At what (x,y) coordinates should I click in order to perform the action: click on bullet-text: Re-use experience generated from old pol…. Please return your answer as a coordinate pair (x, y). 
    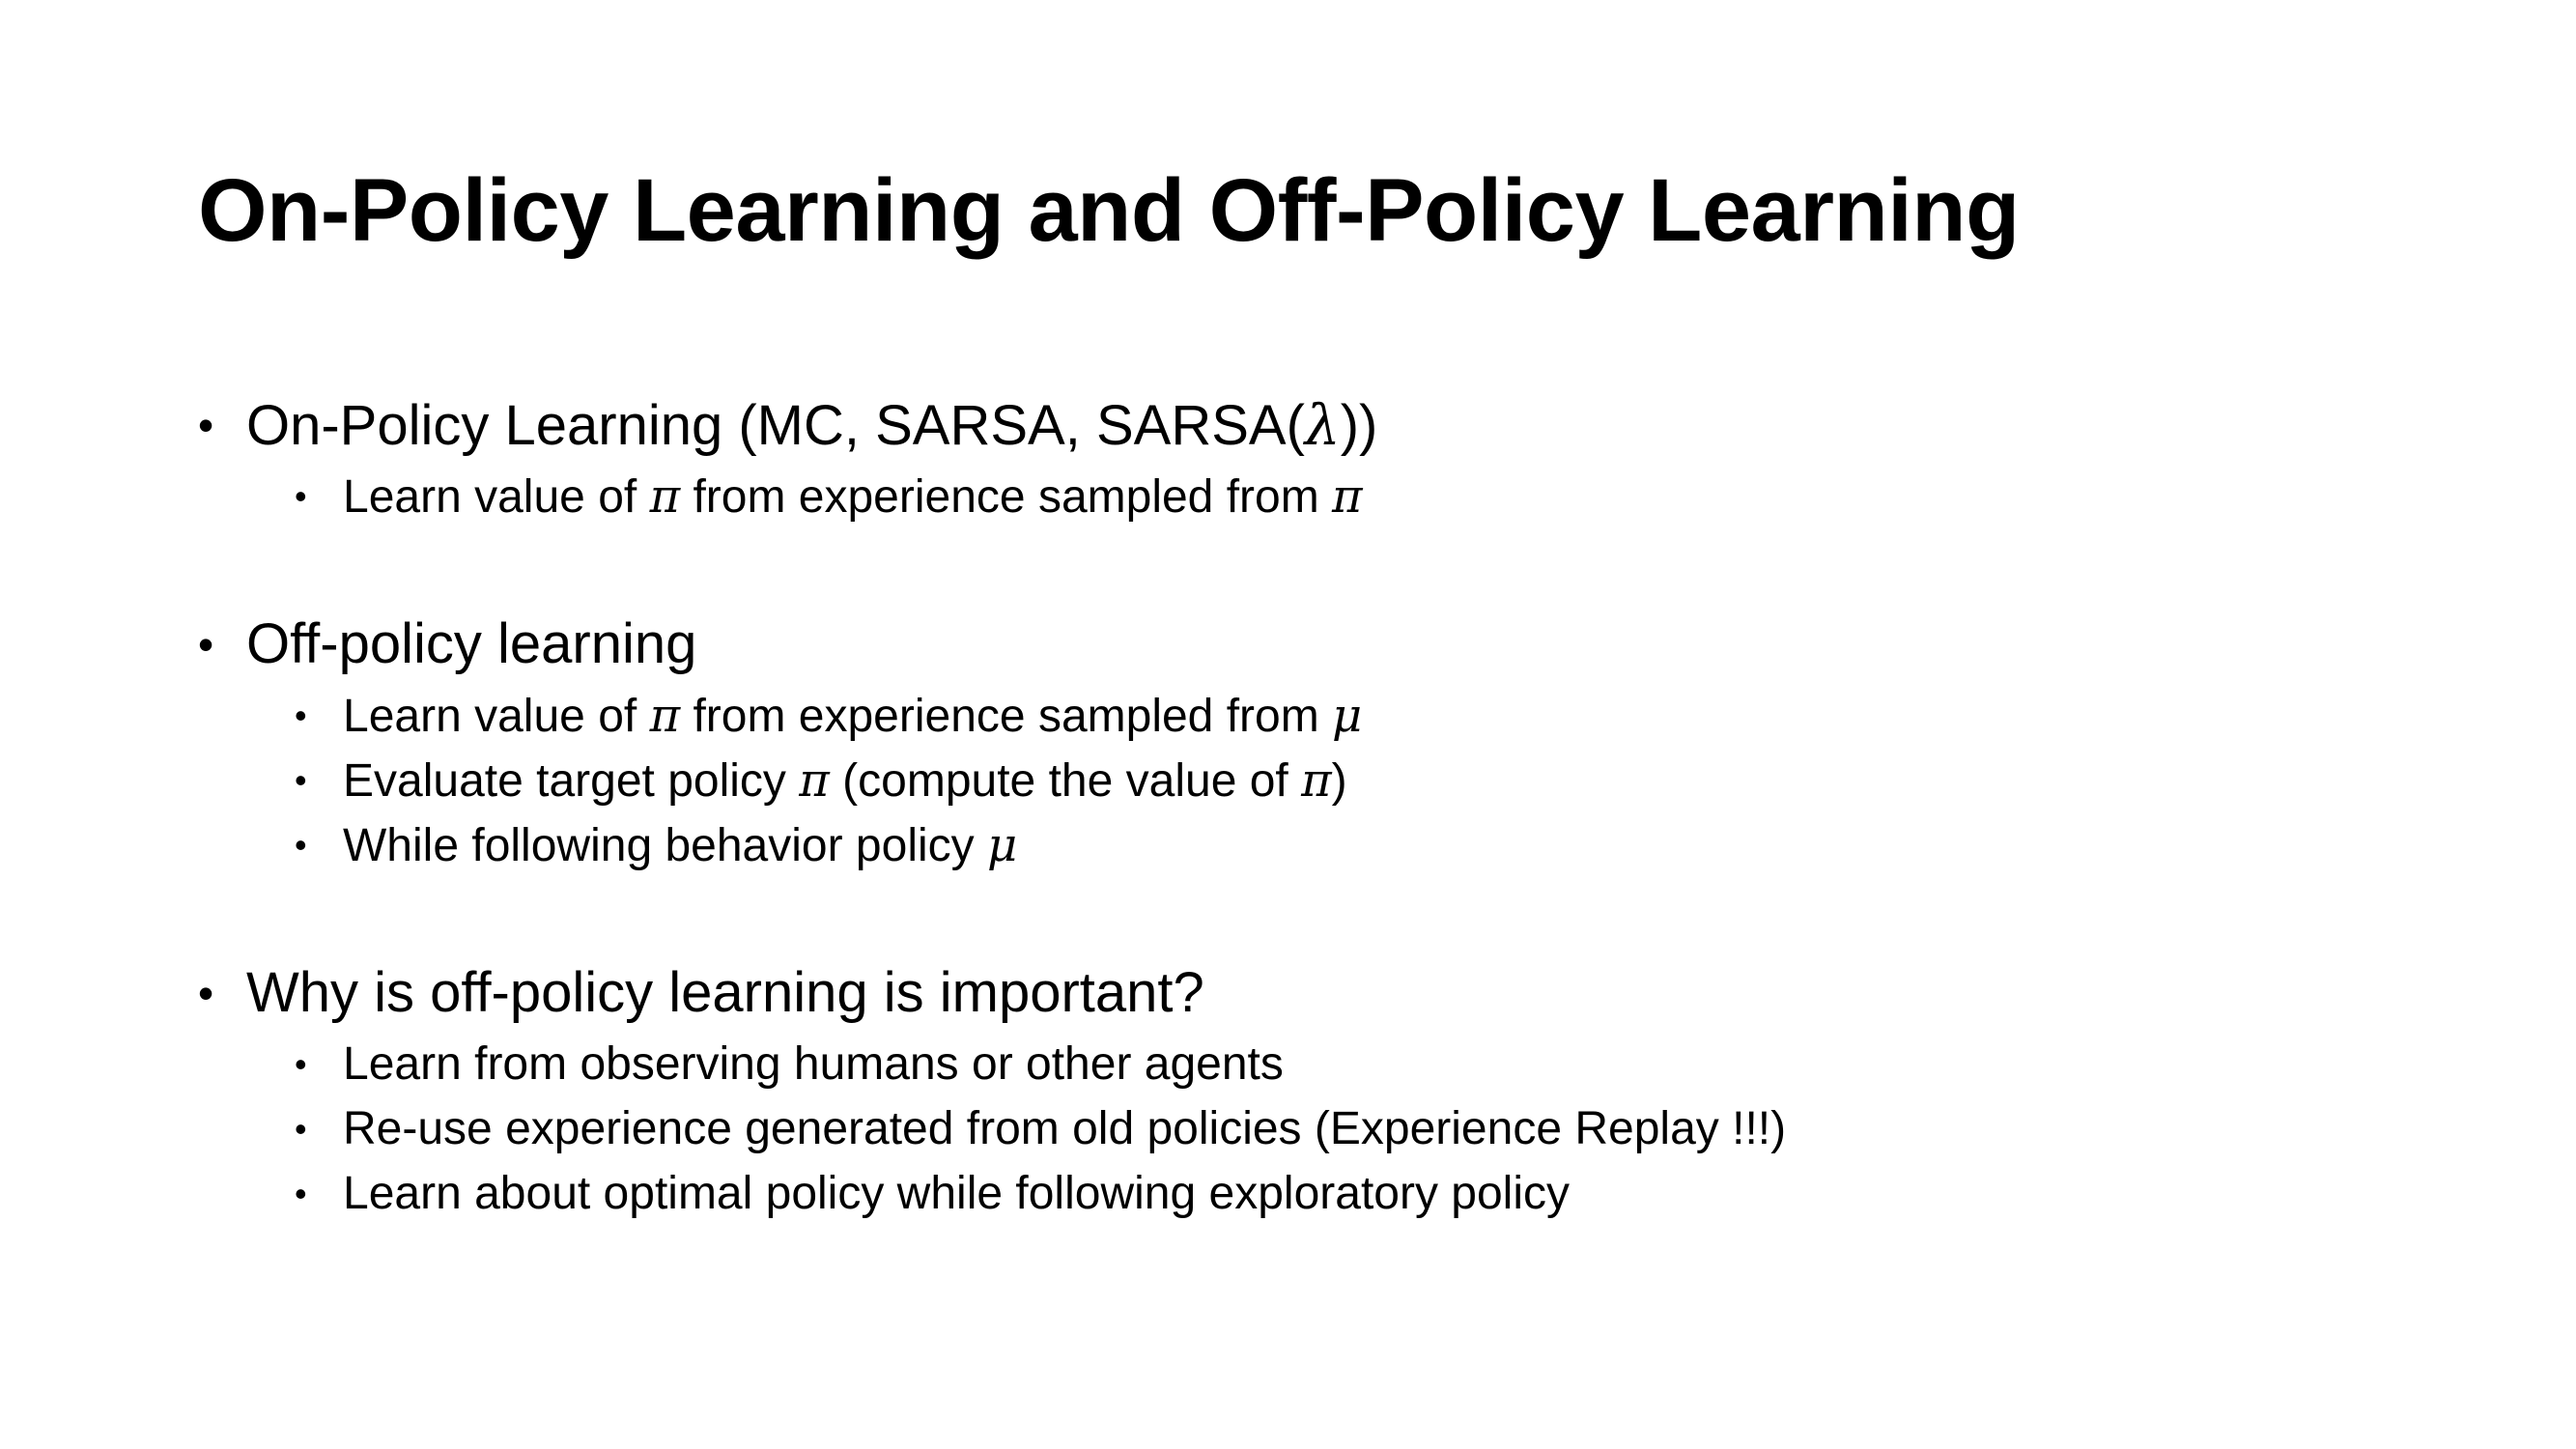
    Looking at the image, I should click on (1065, 1128).